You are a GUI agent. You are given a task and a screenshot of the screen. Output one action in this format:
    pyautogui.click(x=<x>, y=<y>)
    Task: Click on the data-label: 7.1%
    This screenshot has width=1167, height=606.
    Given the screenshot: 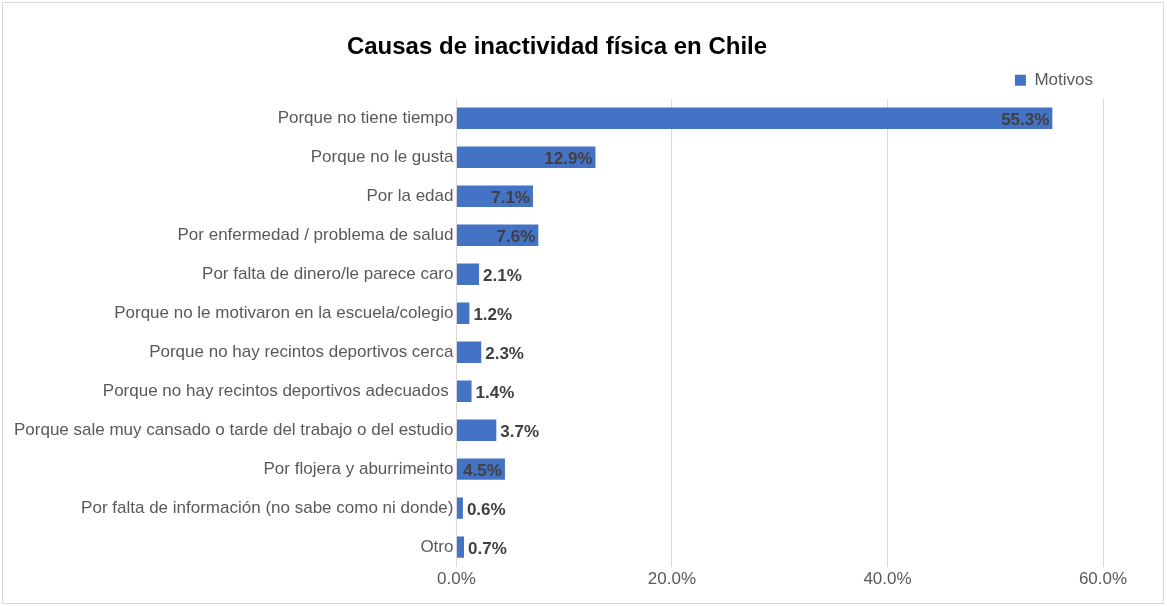 What is the action you would take?
    pyautogui.click(x=510, y=197)
    